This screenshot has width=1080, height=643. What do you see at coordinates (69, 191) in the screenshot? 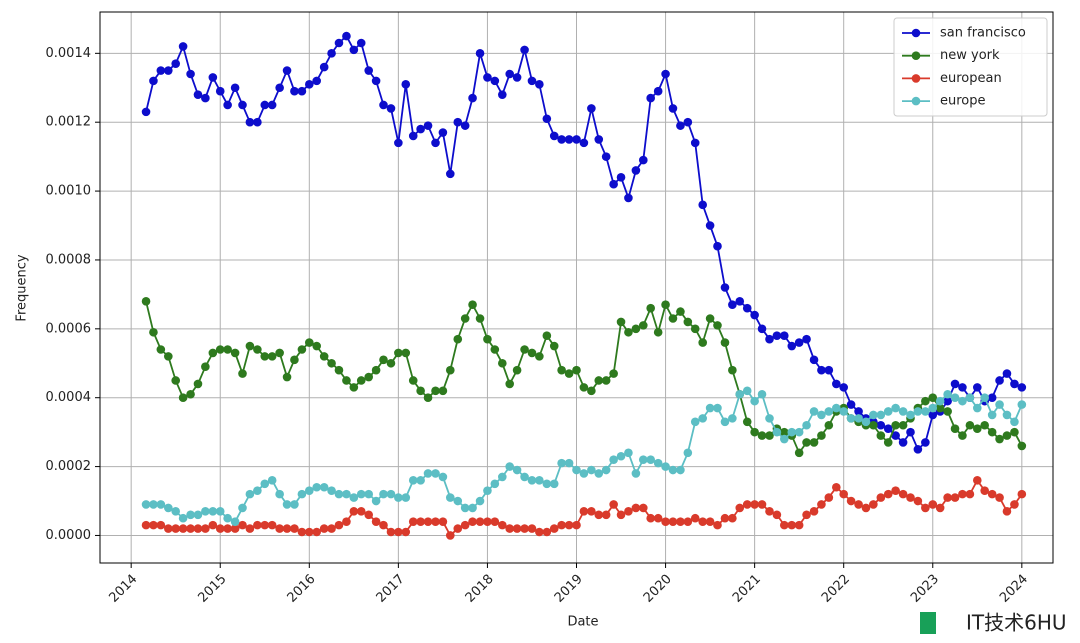
I see `y-tick-label: 0.0010` at bounding box center [69, 191].